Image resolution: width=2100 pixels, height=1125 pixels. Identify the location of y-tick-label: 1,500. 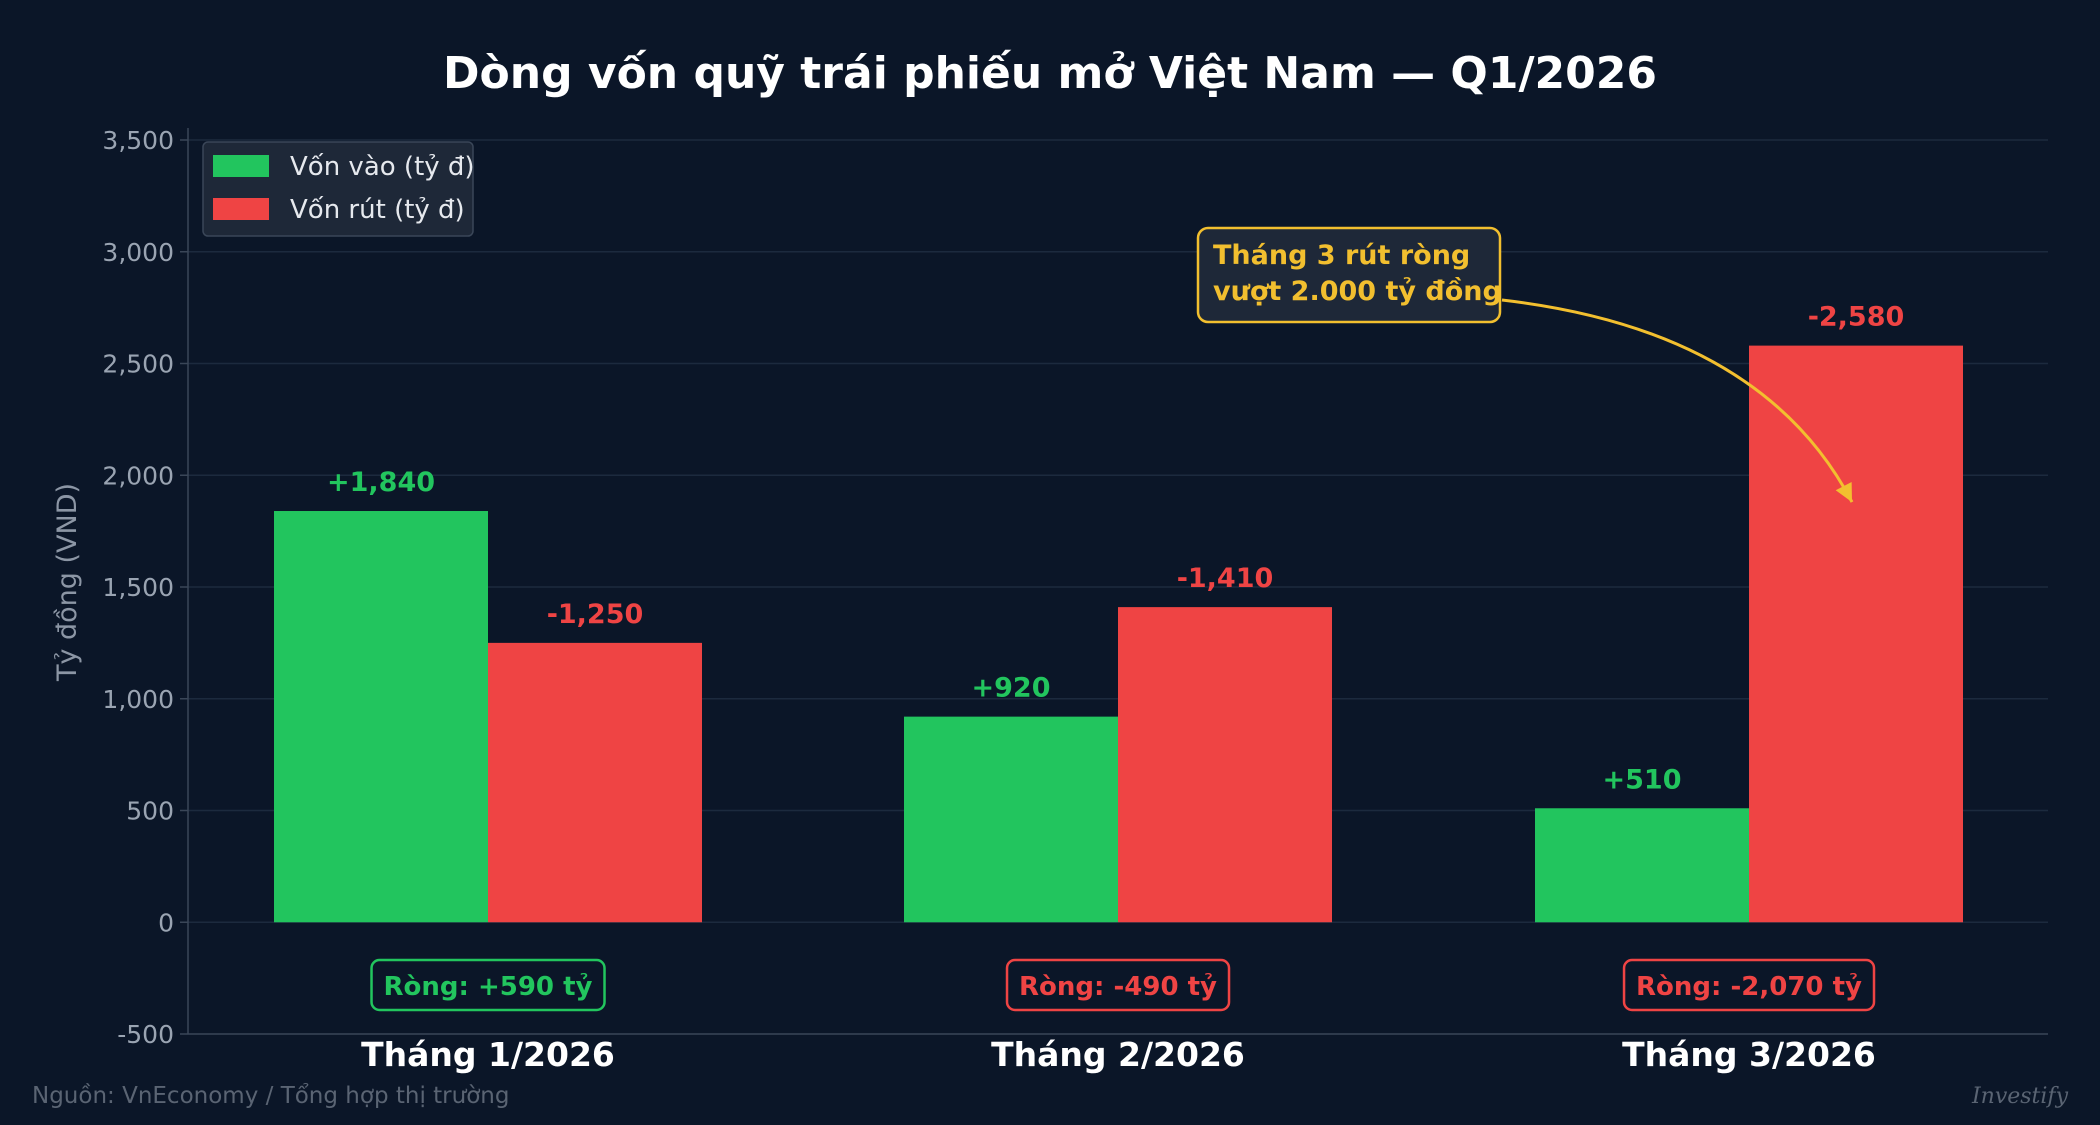
(138, 587).